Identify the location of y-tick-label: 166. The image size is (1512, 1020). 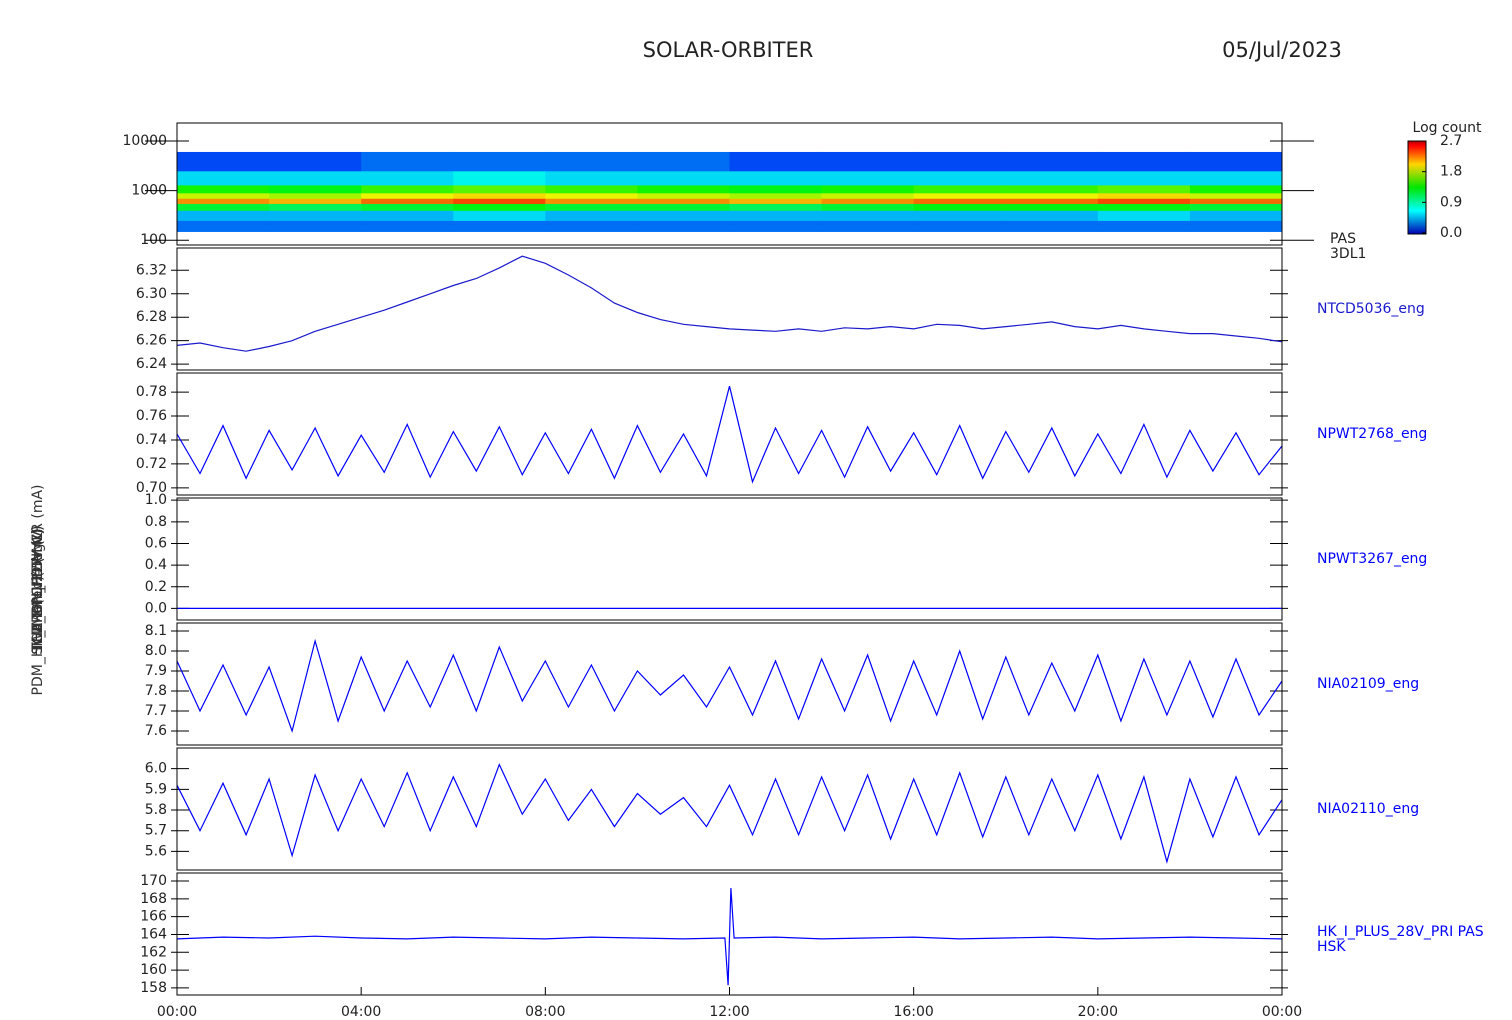
(153, 917).